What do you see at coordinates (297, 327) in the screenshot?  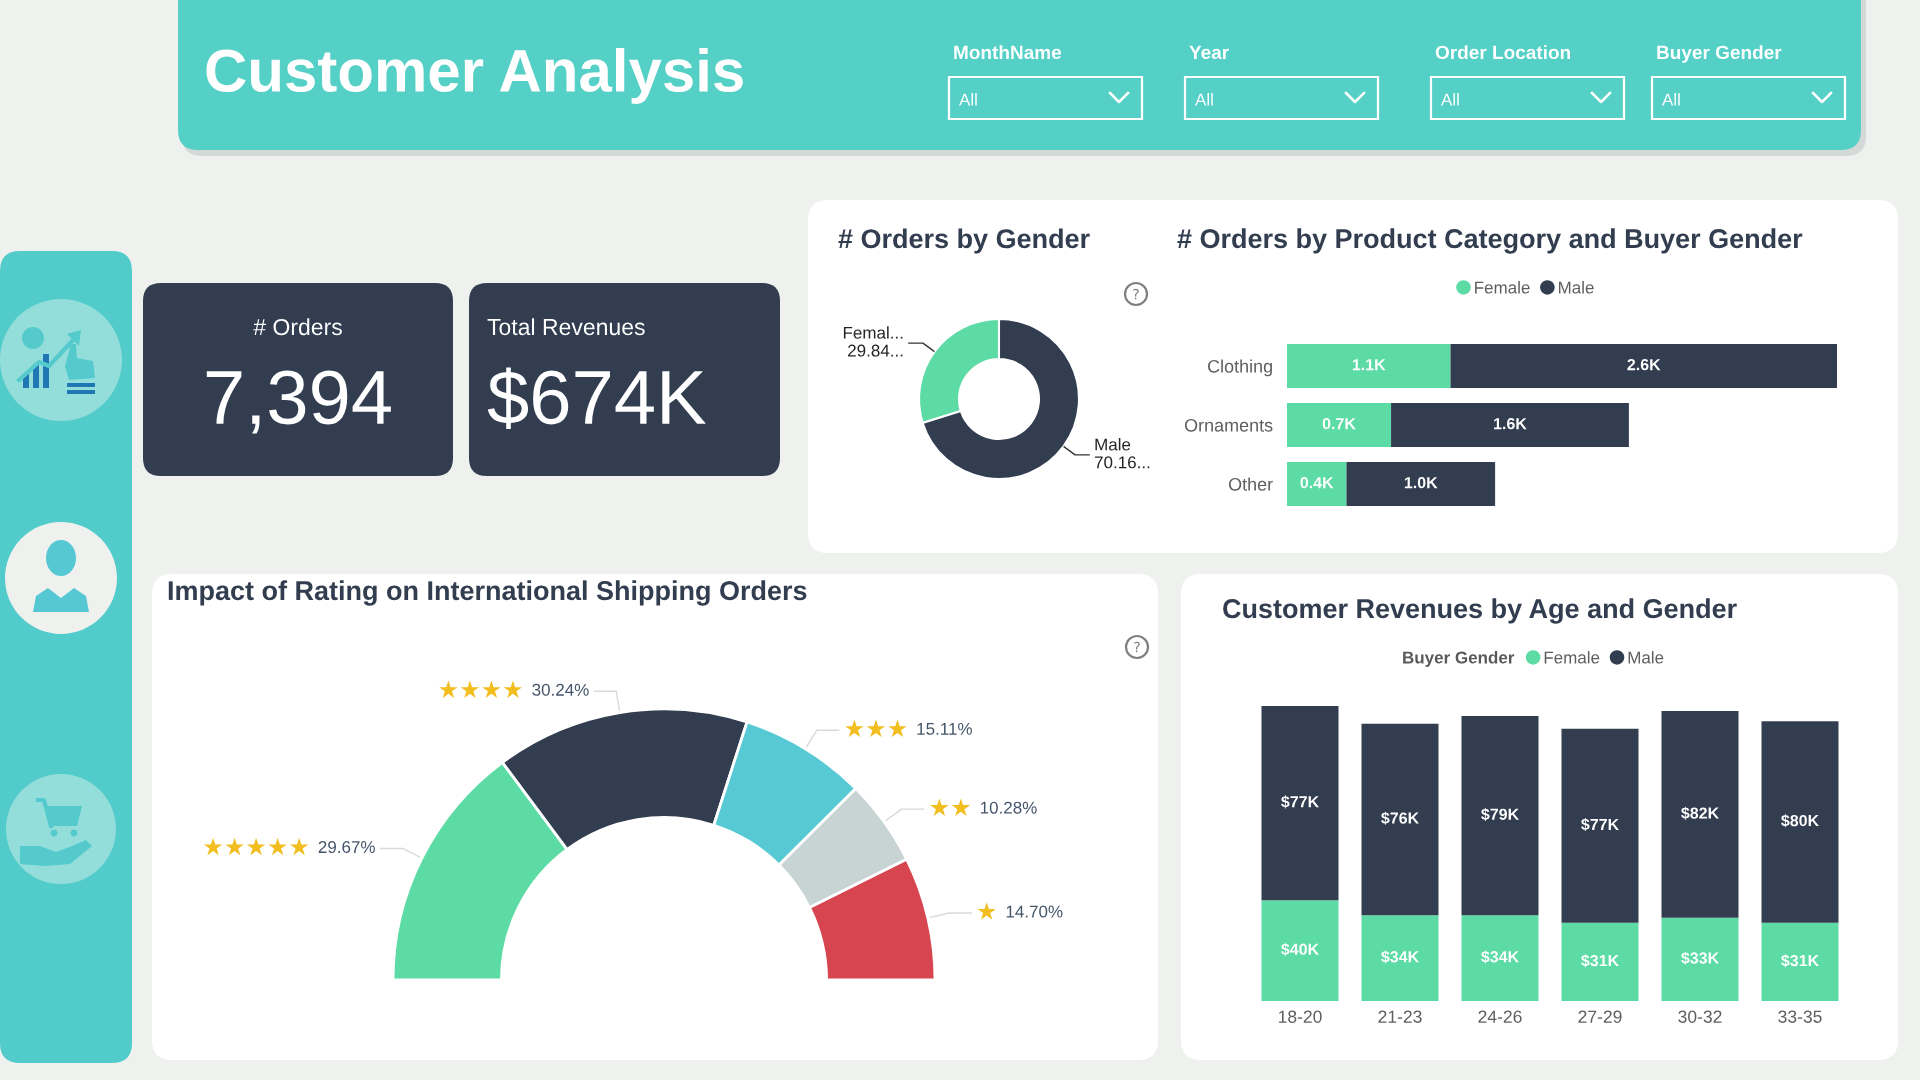 I see `text: # Orders` at bounding box center [297, 327].